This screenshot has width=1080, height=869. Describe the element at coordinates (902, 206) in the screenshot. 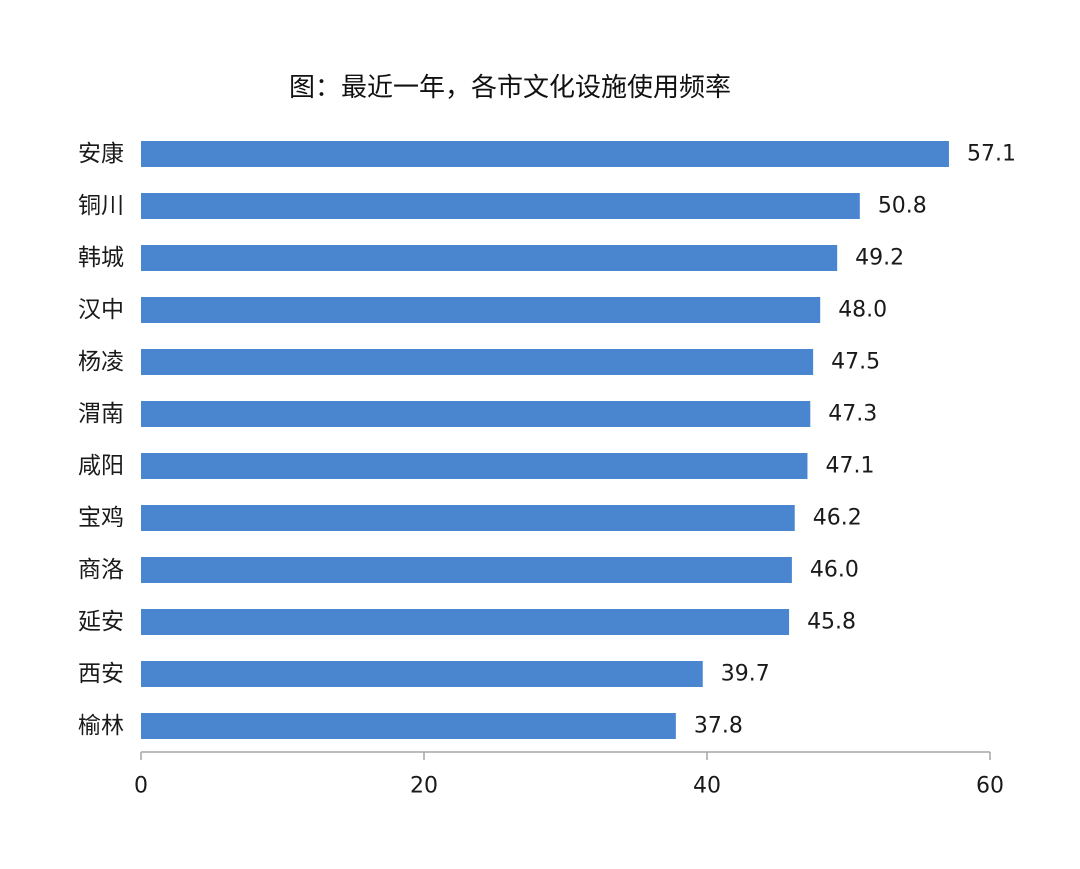

I see `data-label: 50.8` at that location.